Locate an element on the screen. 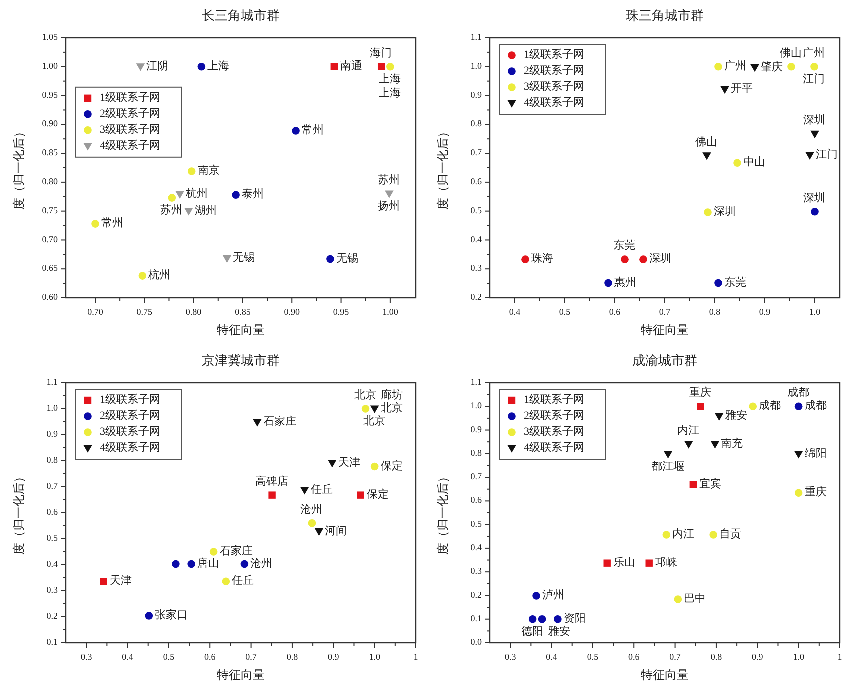  annotation: 佛山 is located at coordinates (791, 53).